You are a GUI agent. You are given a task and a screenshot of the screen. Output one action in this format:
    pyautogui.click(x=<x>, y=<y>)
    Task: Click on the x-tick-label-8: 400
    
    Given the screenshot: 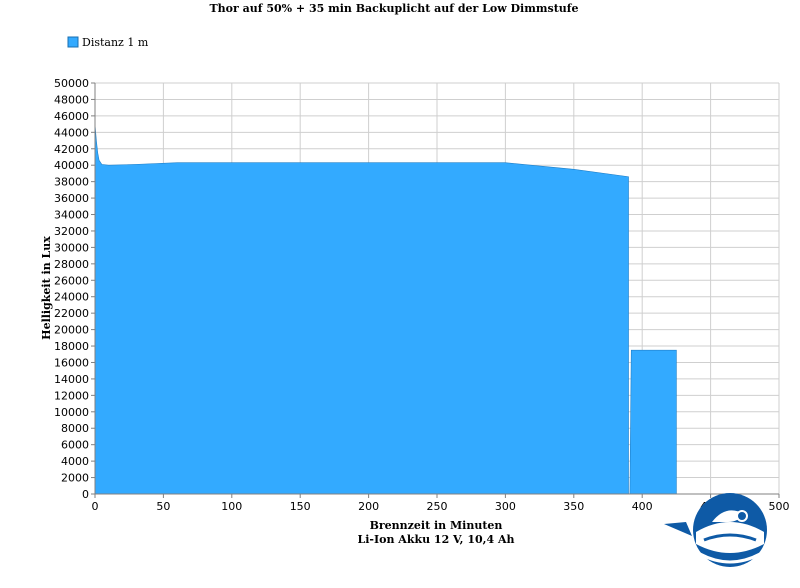 What is the action you would take?
    pyautogui.click(x=642, y=506)
    